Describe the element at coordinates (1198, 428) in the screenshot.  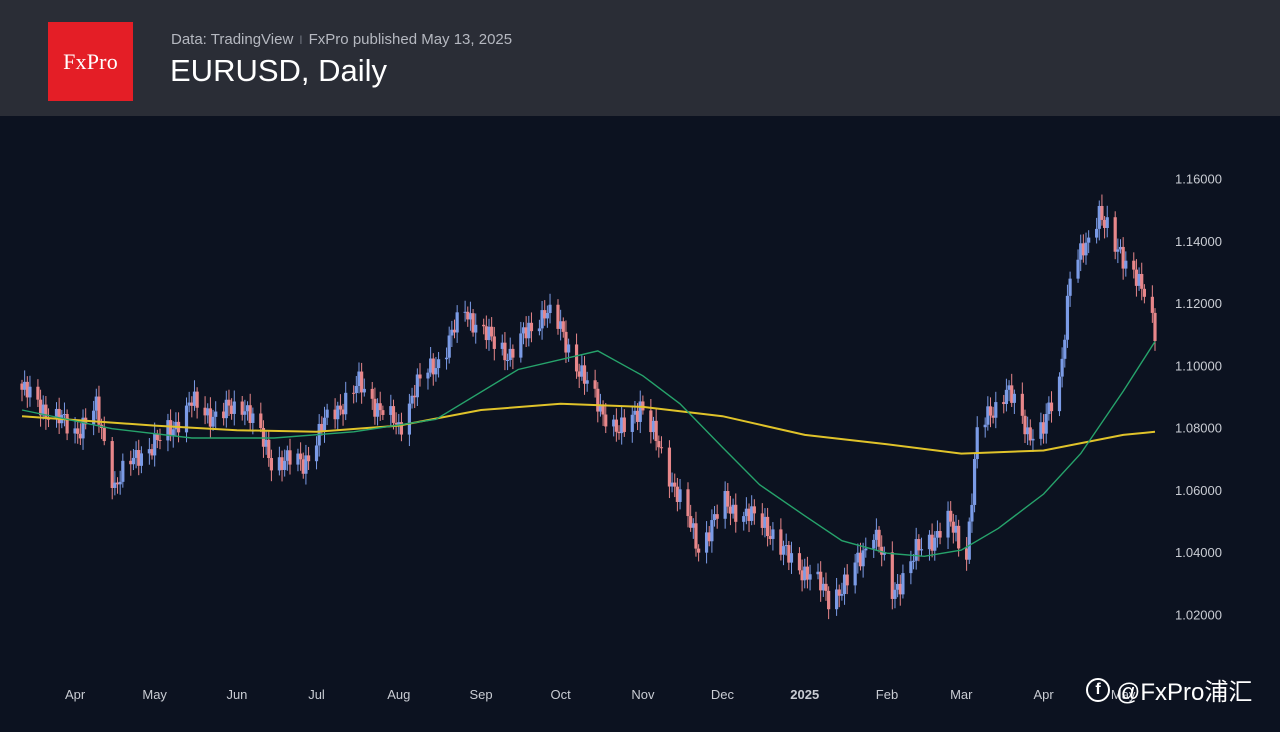
I see `y-tick-label: 1.08000` at that location.